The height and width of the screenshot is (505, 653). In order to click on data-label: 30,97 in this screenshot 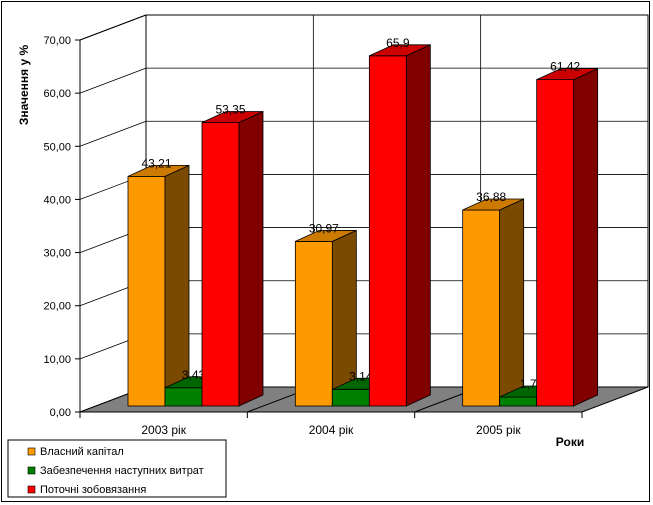, I will do `click(324, 228)`.